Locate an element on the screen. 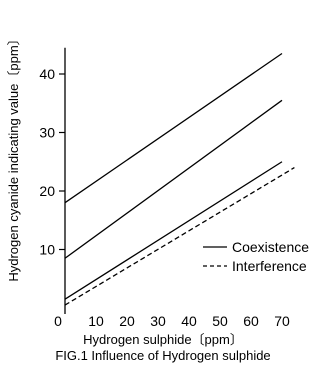 The image size is (321, 369). legend: Coexistence Interference is located at coordinates (256, 256).